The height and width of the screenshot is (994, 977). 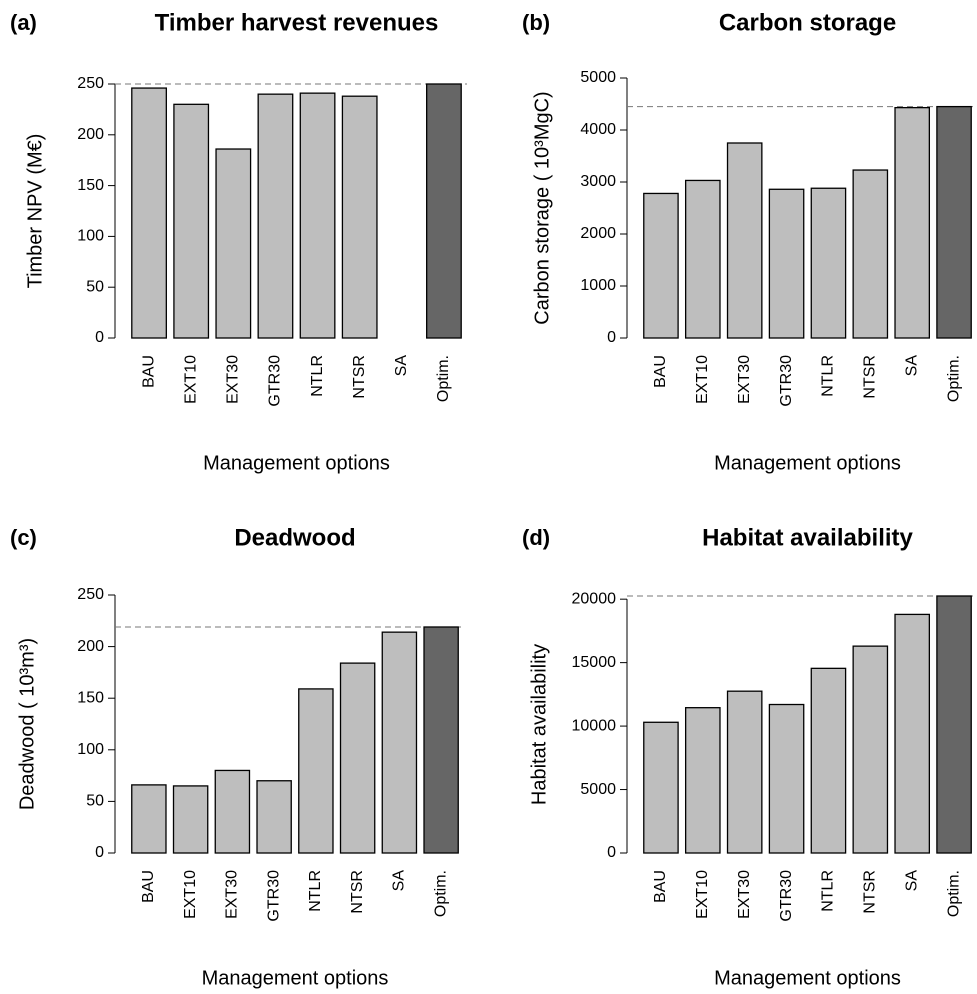 What do you see at coordinates (807, 22) in the screenshot?
I see `chart-title: Carbon storage` at bounding box center [807, 22].